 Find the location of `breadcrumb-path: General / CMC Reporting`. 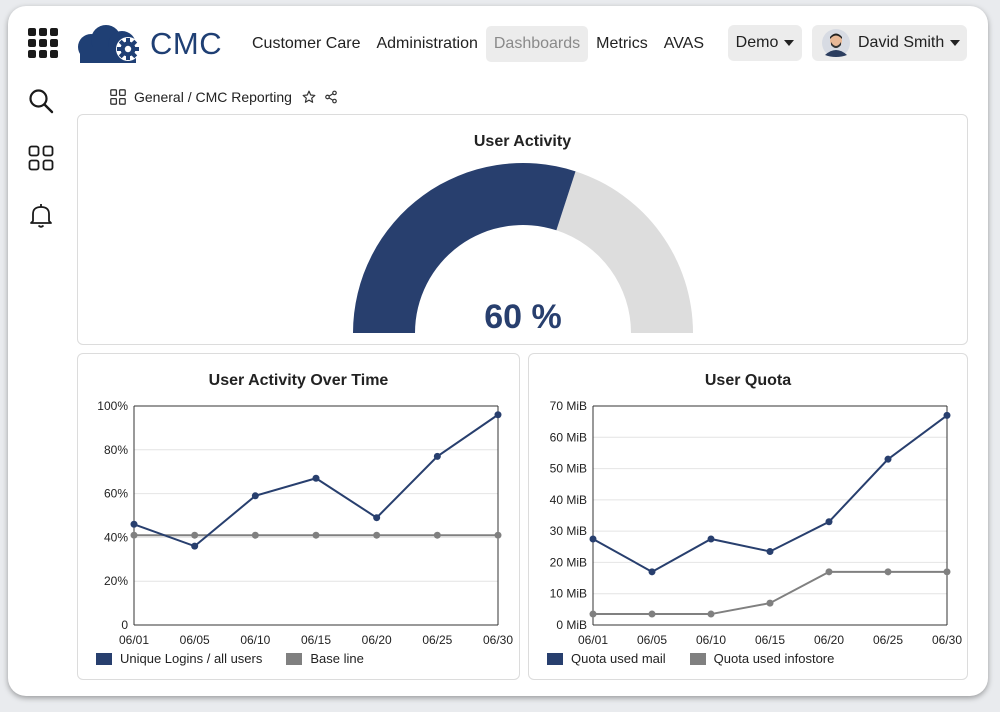

breadcrumb-path: General / CMC Reporting is located at coordinates (213, 97).